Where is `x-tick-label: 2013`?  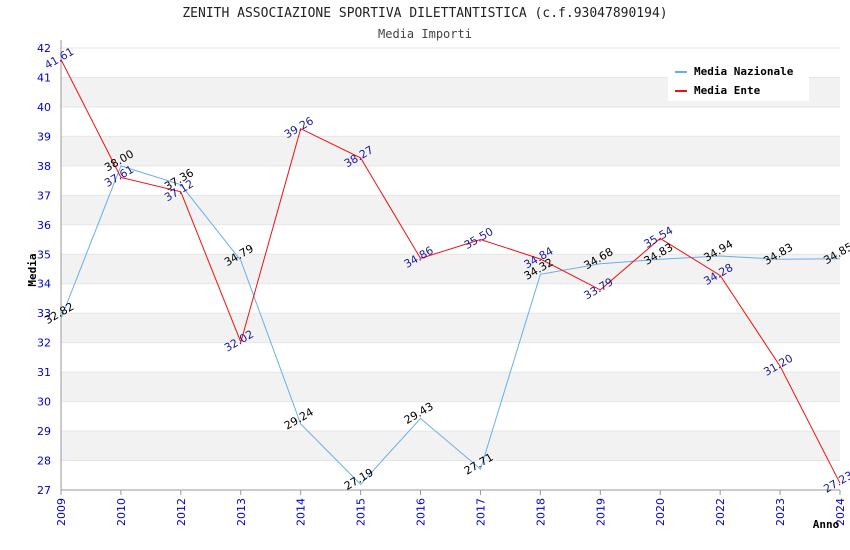
x-tick-label: 2013 is located at coordinates (241, 512).